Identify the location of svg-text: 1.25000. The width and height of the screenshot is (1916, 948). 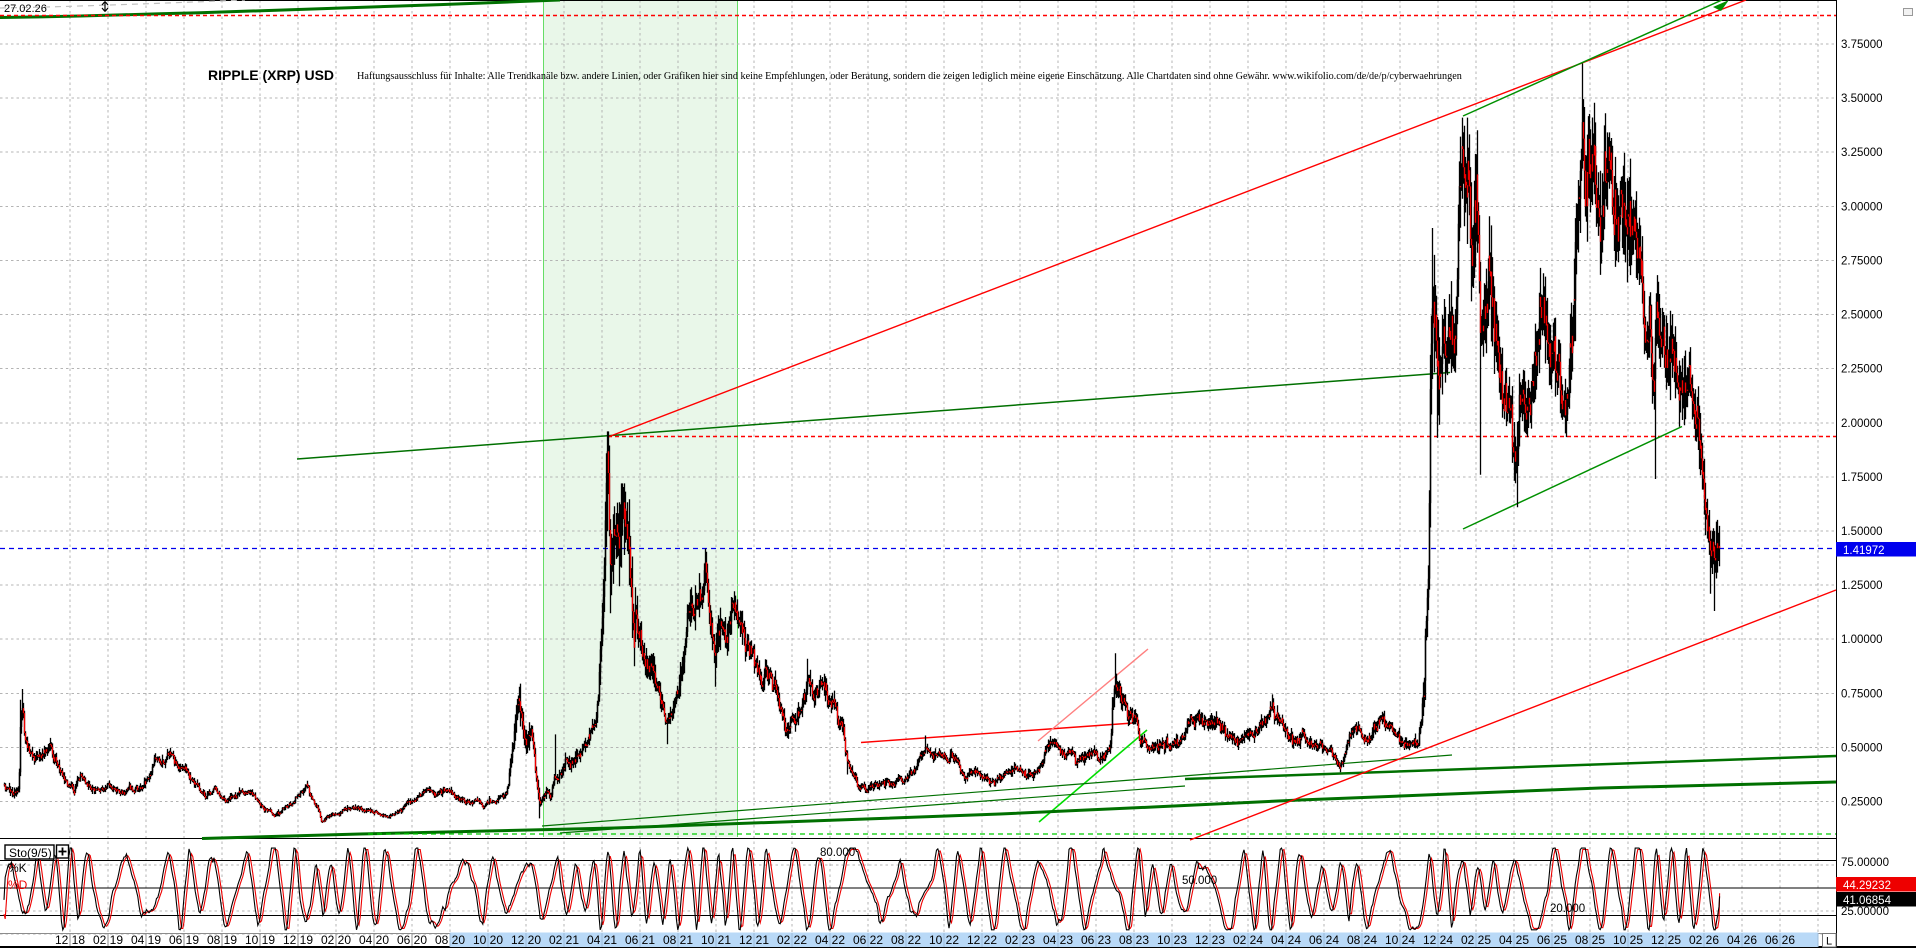
(1862, 586).